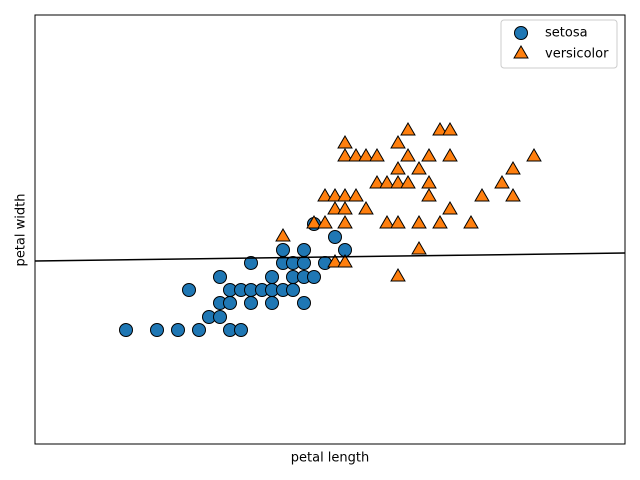  I want to click on x-axis-label: petal length, so click(330, 458).